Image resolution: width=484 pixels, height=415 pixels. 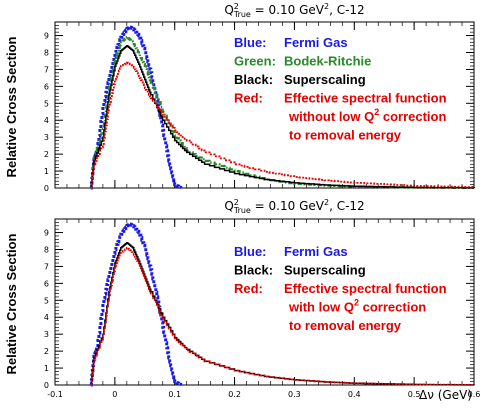 I want to click on legend-entry-text: Bodek-Ritchie, so click(x=327, y=61).